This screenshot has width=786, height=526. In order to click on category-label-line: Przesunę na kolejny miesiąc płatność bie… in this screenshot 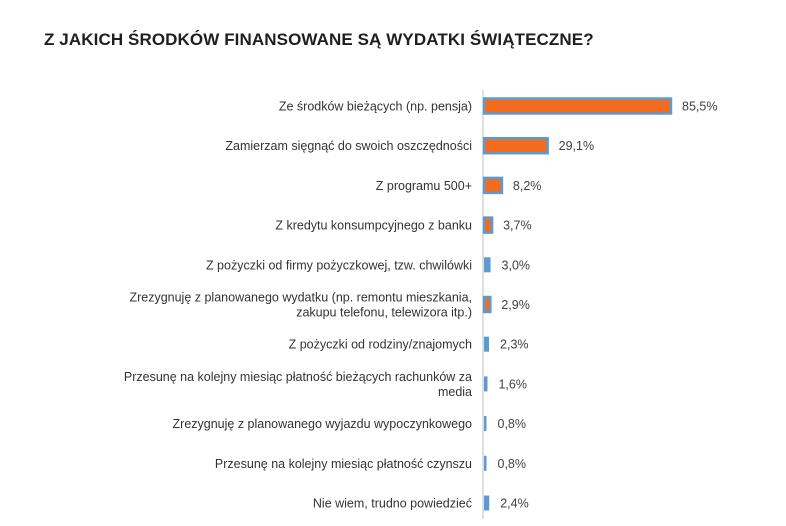, I will do `click(298, 377)`.